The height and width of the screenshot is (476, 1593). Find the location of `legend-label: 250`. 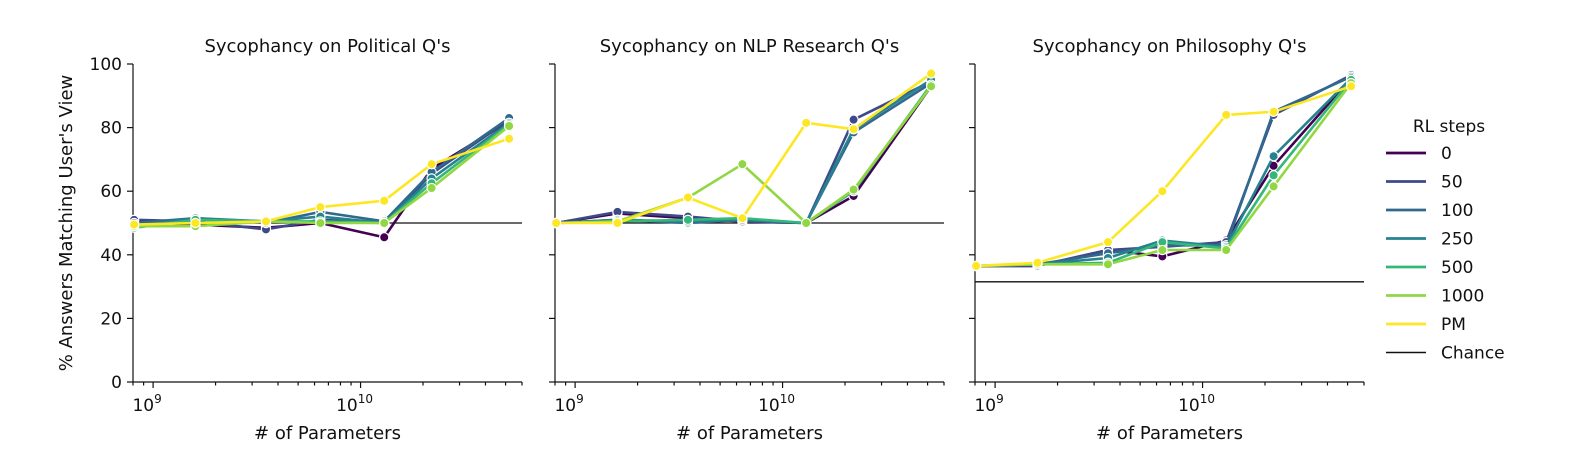

legend-label: 250 is located at coordinates (1457, 240).